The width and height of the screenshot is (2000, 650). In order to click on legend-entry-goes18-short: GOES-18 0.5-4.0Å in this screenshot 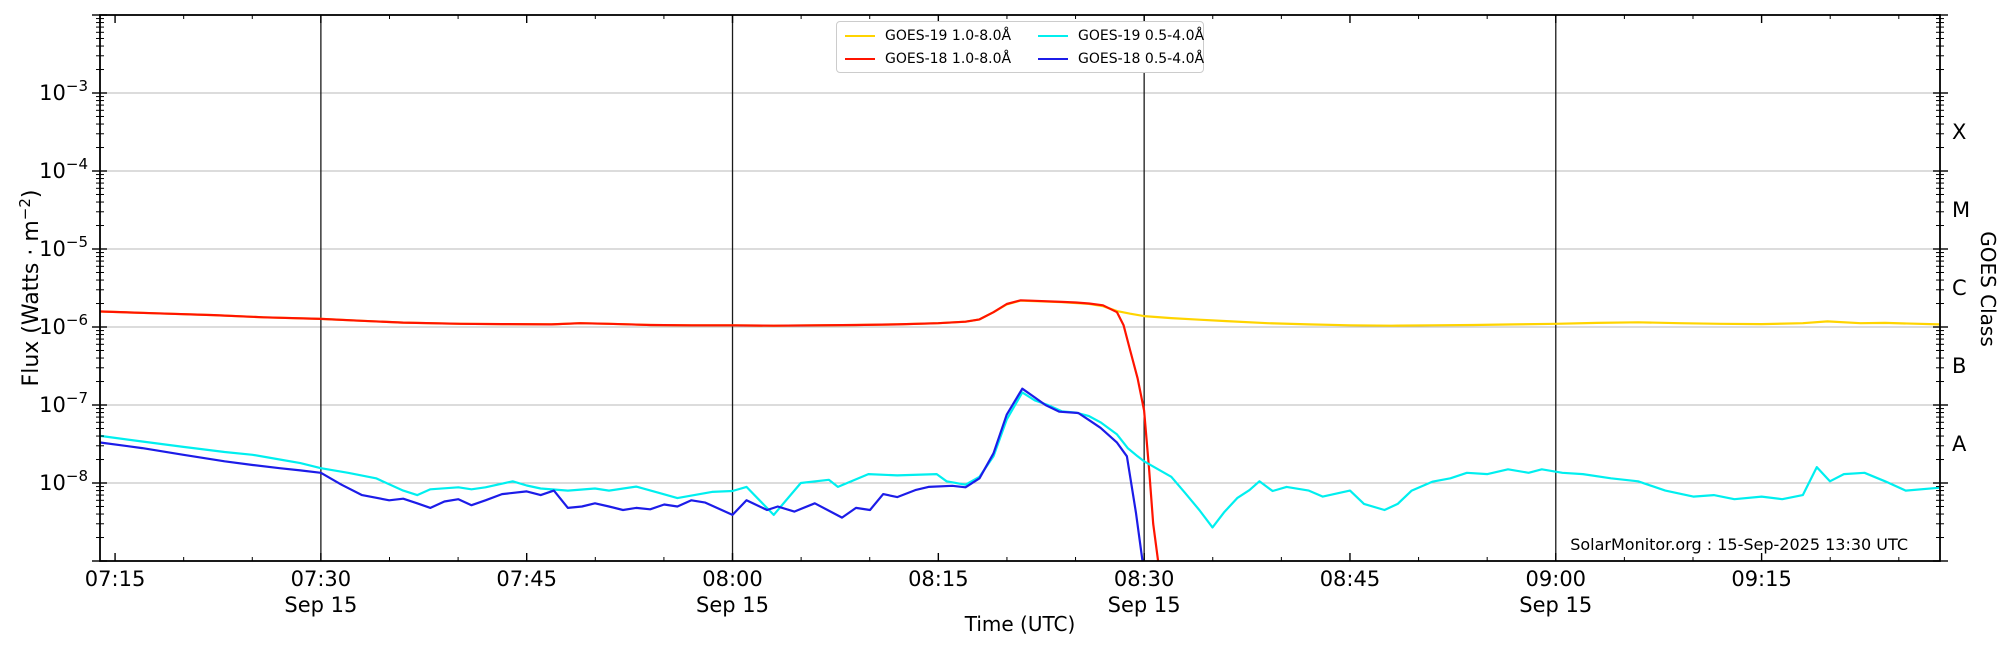, I will do `click(1121, 59)`.